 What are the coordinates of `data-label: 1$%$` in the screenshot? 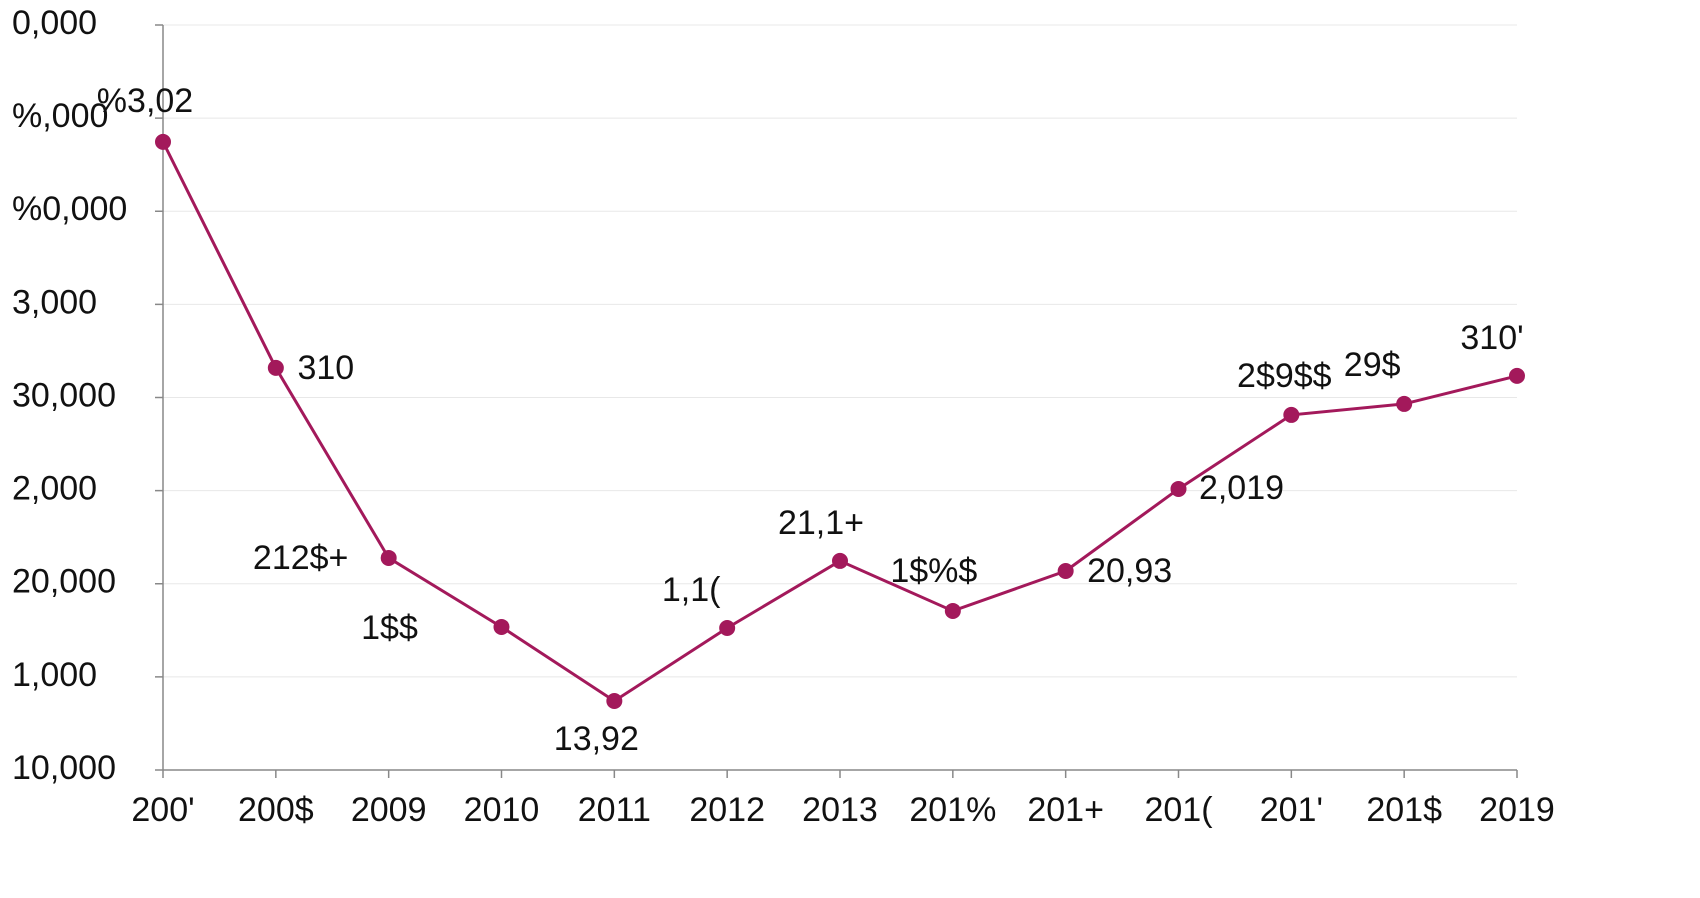 It's located at (933, 571).